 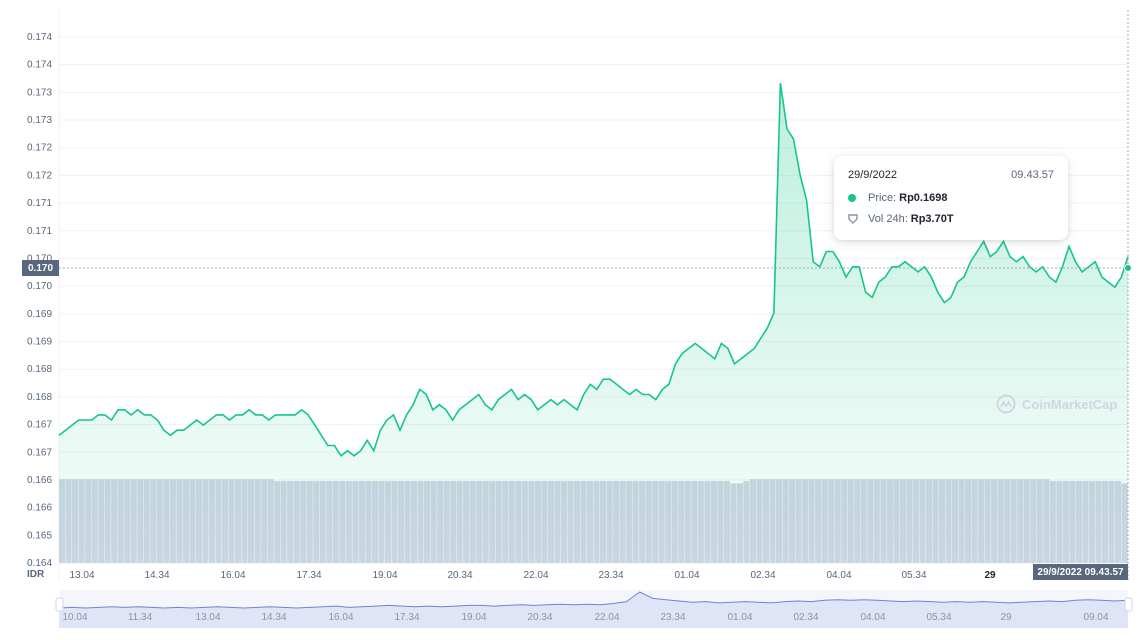 I want to click on x-tick-label: 14.34, so click(x=156, y=575).